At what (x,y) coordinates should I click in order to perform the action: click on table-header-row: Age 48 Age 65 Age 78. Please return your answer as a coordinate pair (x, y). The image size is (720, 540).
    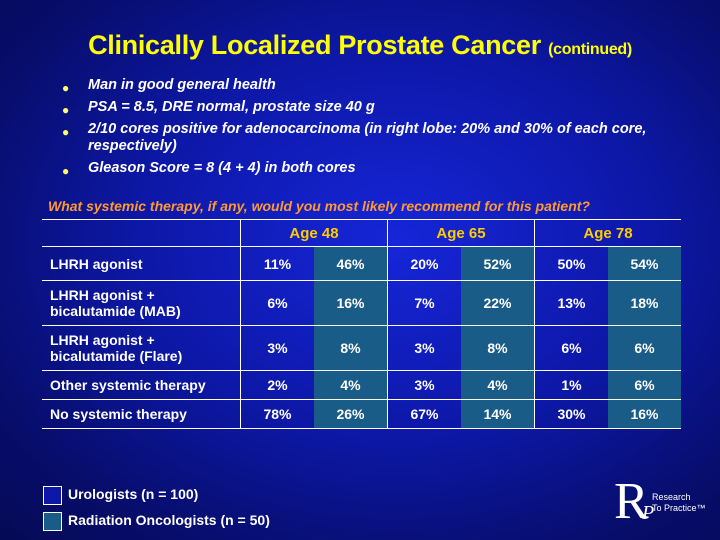
    Looking at the image, I should click on (361, 233).